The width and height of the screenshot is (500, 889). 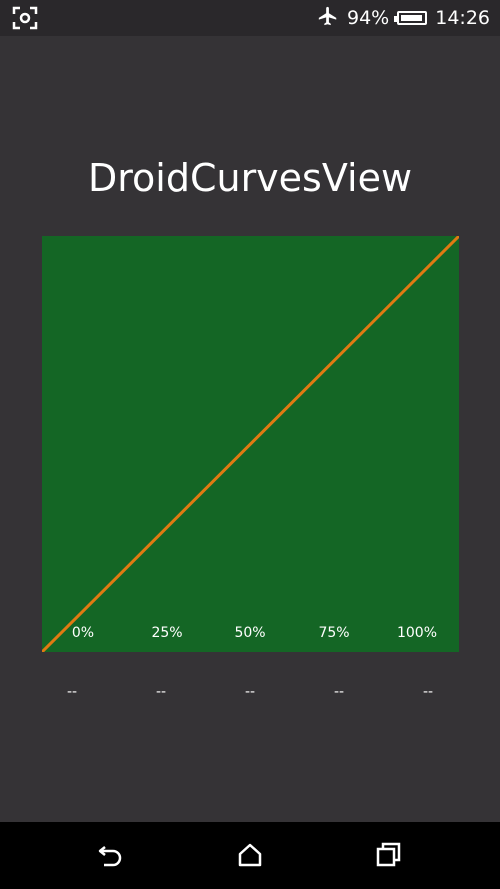 What do you see at coordinates (411, 18) in the screenshot?
I see `battery-icon` at bounding box center [411, 18].